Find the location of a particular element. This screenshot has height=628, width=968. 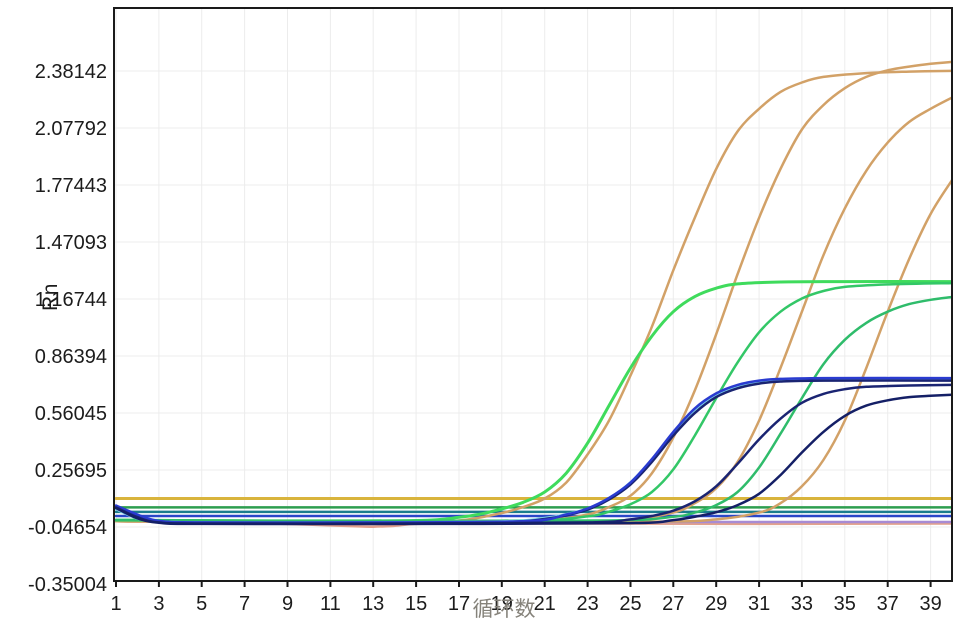

y-tick-label: 0.86394 is located at coordinates (71, 357).